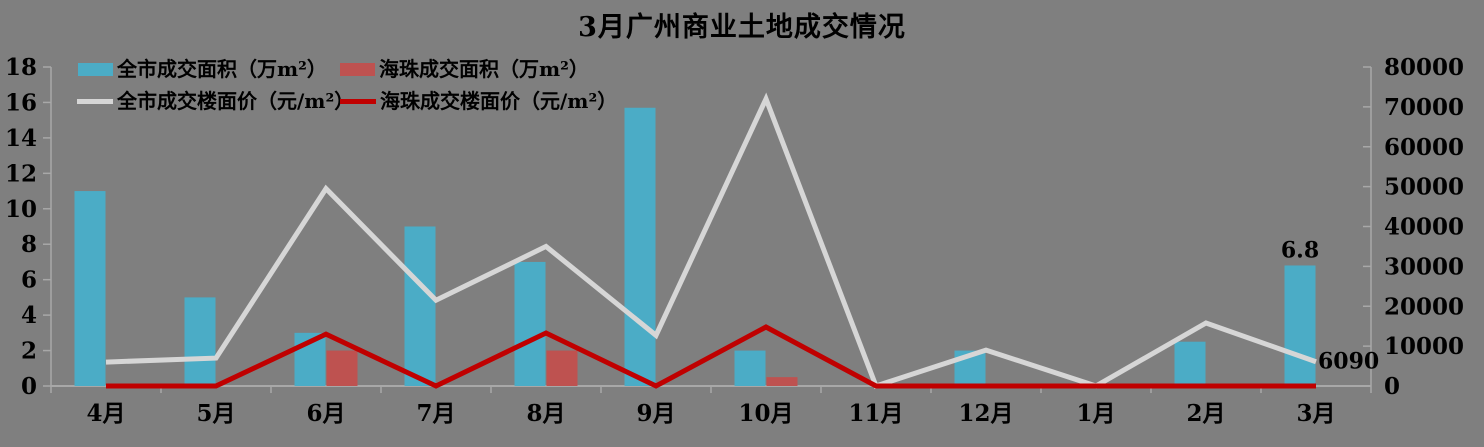 The image size is (1484, 447). Describe the element at coordinates (358, 101) in the screenshot. I see `legend-swatch-haizhu-price-icon` at that location.